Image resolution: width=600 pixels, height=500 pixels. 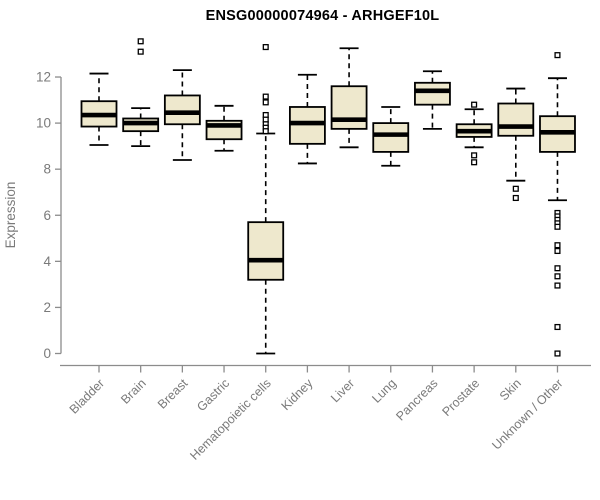 What do you see at coordinates (47, 169) in the screenshot?
I see `y-tick-label: 8` at bounding box center [47, 169].